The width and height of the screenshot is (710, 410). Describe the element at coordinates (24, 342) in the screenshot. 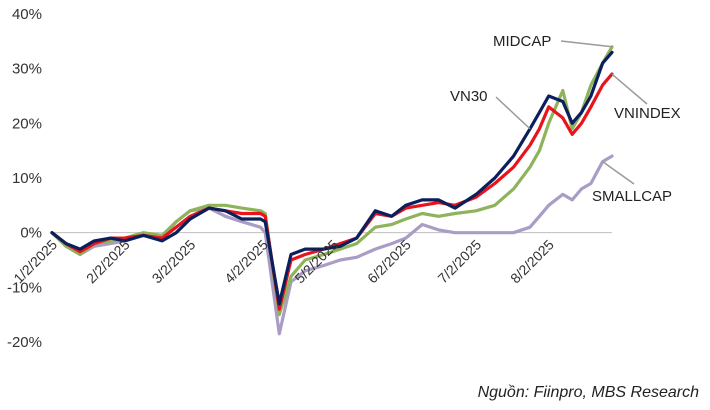

I see `y-tick-label: -20%` at that location.